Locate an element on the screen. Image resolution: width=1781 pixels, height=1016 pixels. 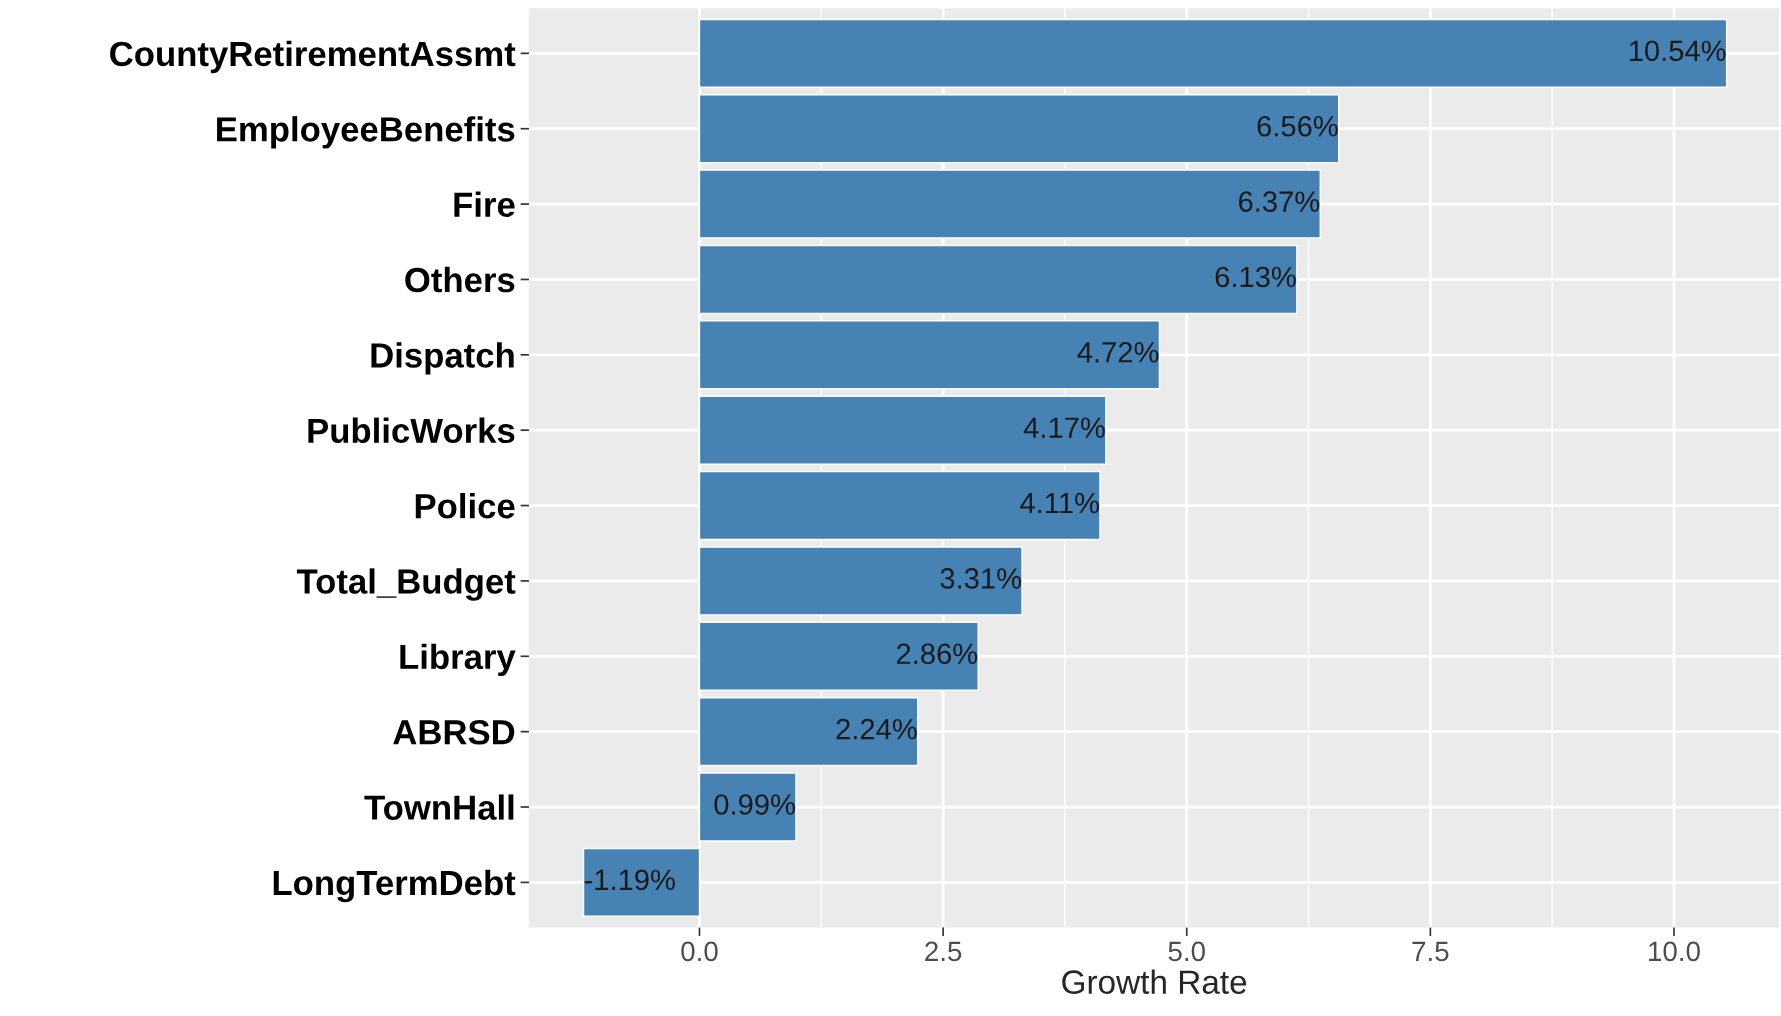
data-label: 3.31% is located at coordinates (981, 578).